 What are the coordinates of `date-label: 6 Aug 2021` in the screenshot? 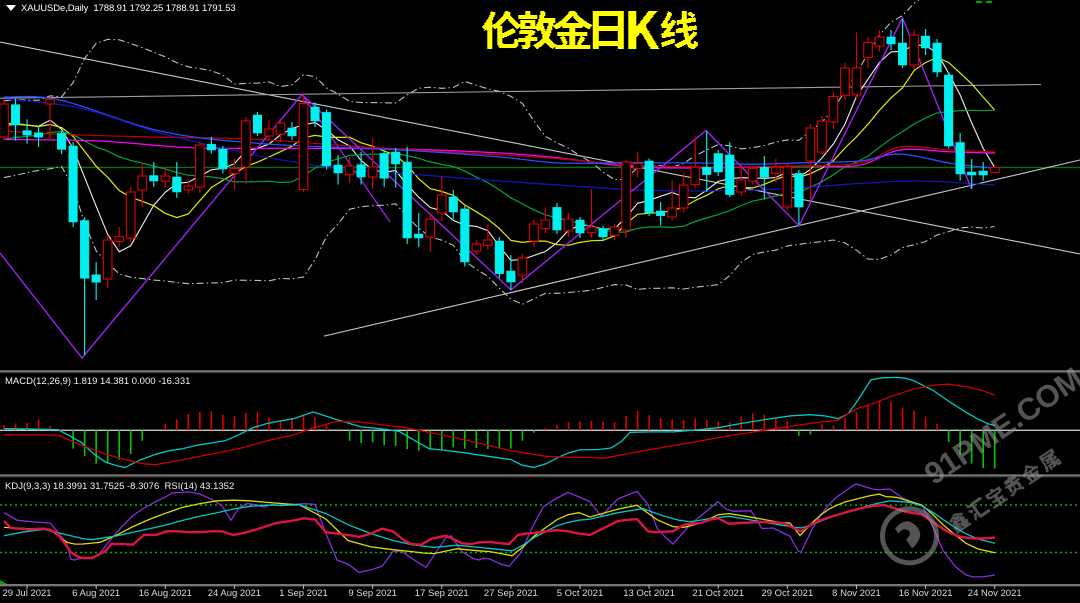 It's located at (96, 593).